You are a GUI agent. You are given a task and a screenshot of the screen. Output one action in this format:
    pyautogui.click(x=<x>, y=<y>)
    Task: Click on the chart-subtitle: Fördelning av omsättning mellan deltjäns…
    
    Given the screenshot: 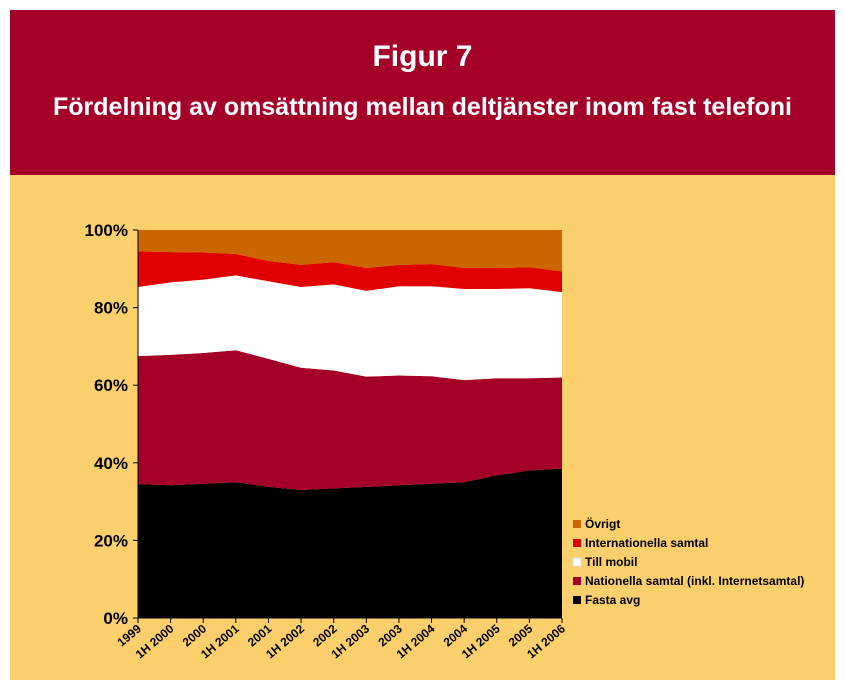 What is the action you would take?
    pyautogui.click(x=422, y=107)
    